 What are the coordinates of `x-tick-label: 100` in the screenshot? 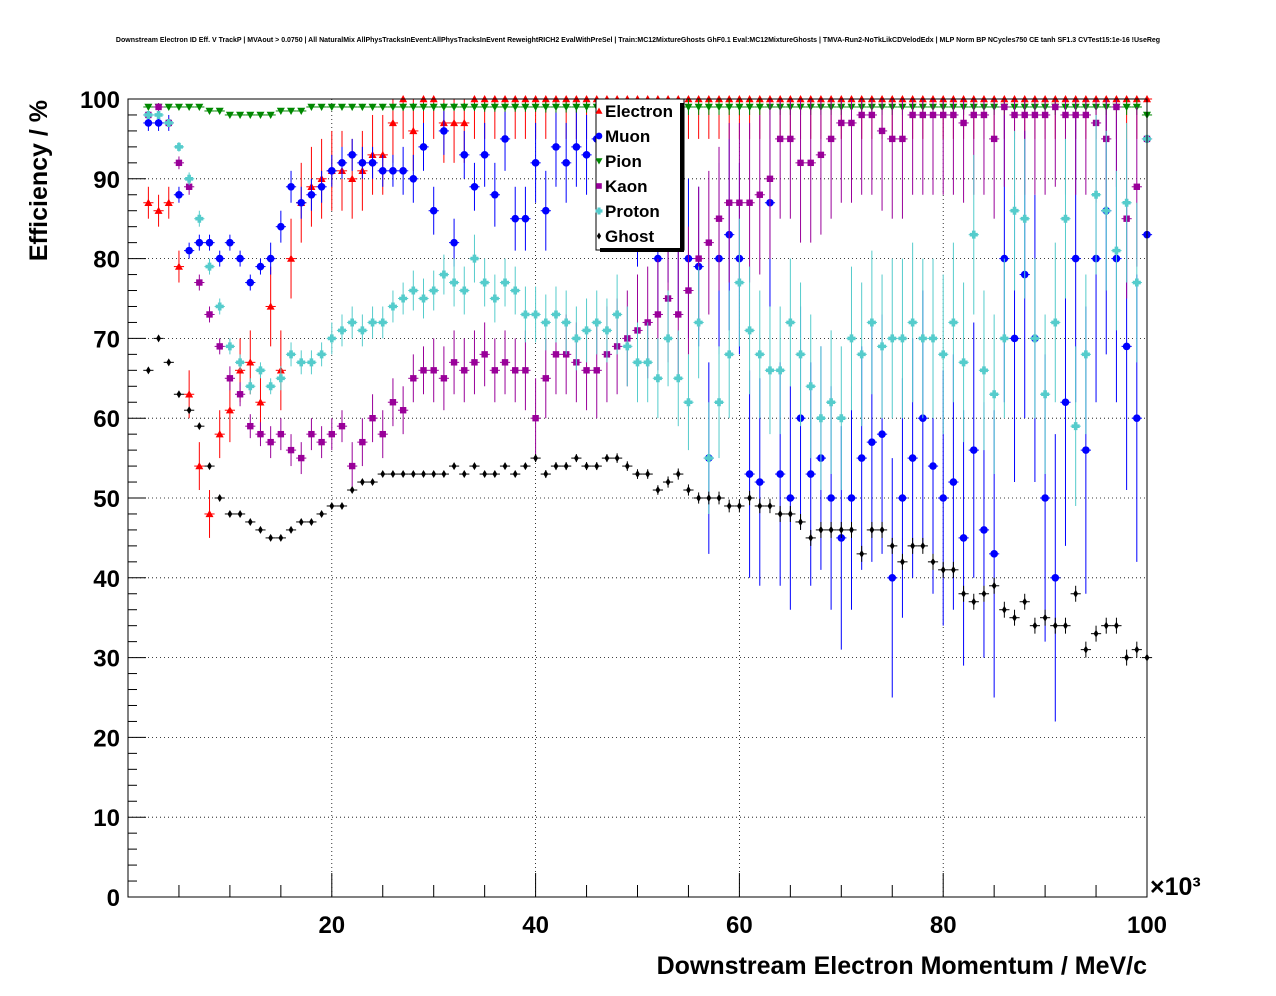 It's located at (1147, 925).